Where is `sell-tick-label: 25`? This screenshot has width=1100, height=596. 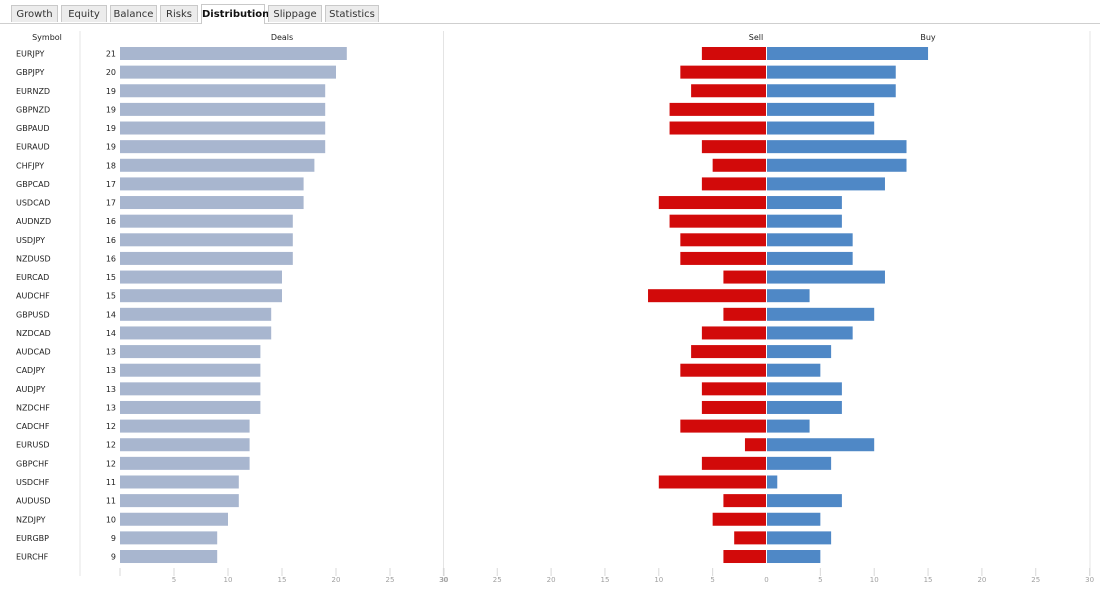
sell-tick-label: 25 is located at coordinates (497, 580).